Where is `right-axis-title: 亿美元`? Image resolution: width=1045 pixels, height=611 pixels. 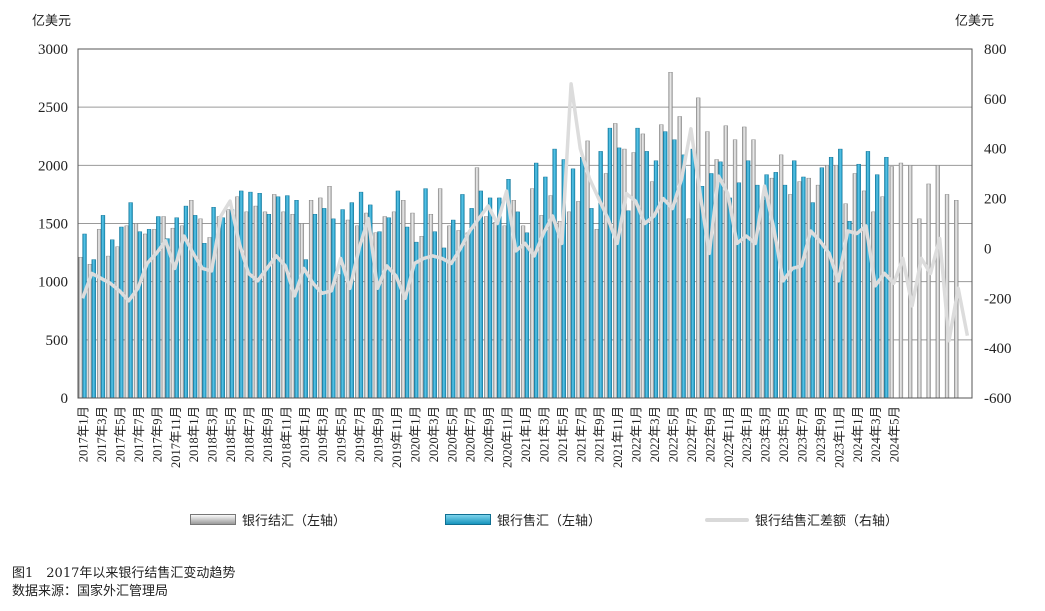
right-axis-title: 亿美元 is located at coordinates (975, 21).